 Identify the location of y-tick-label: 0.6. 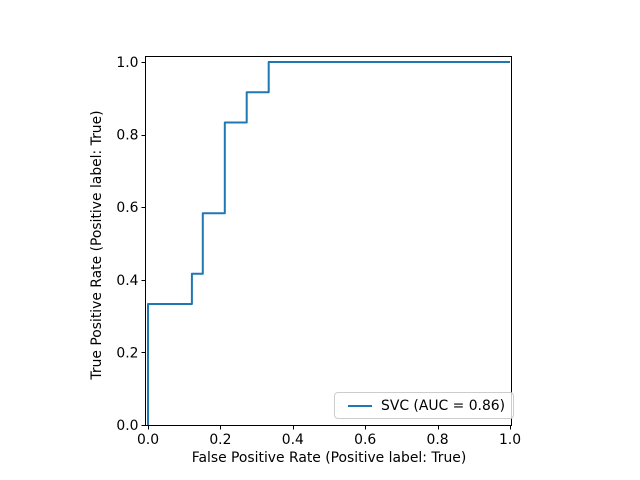
(127, 208).